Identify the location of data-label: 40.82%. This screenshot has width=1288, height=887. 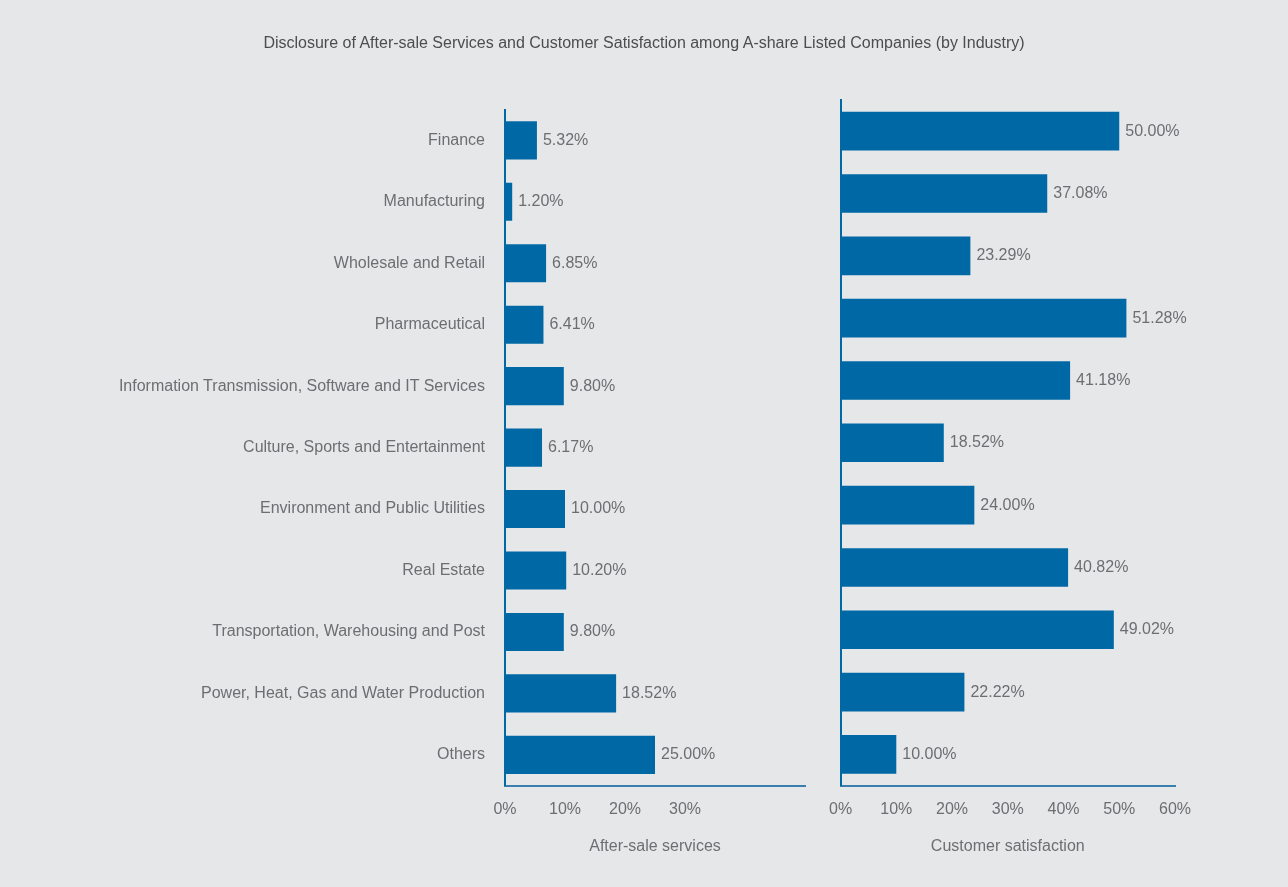
(1101, 566).